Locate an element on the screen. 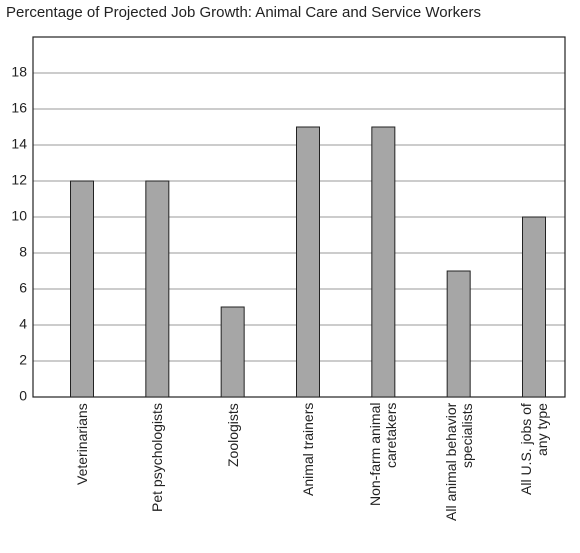 This screenshot has width=580, height=553. x-tick-label: Veterinarians is located at coordinates (82, 444).